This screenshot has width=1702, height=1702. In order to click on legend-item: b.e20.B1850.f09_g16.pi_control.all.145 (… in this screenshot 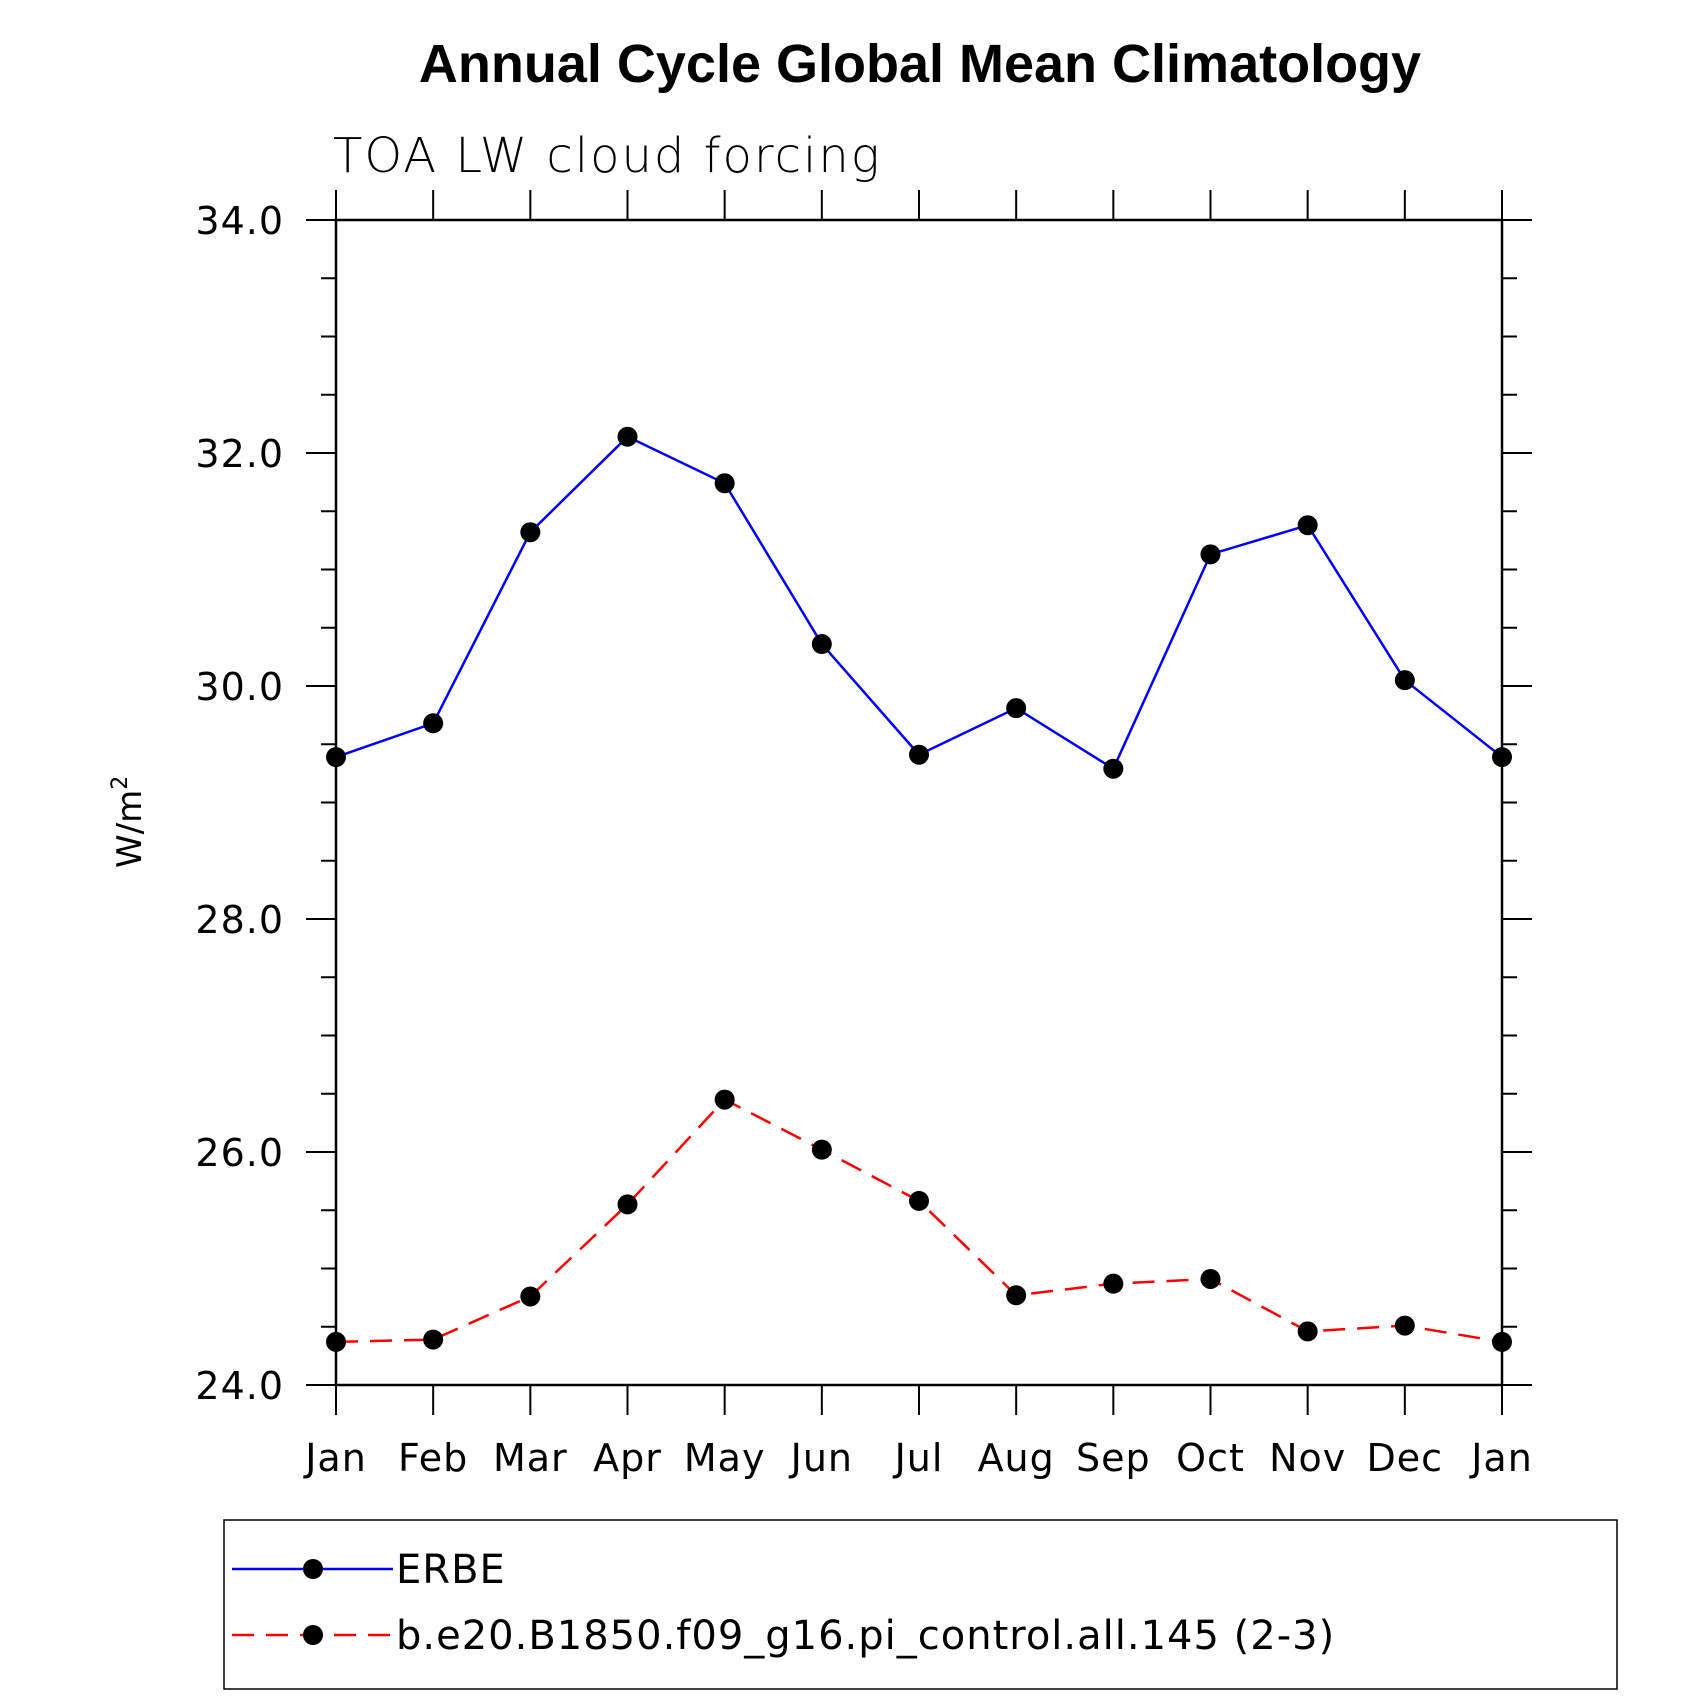, I will do `click(783, 1636)`.